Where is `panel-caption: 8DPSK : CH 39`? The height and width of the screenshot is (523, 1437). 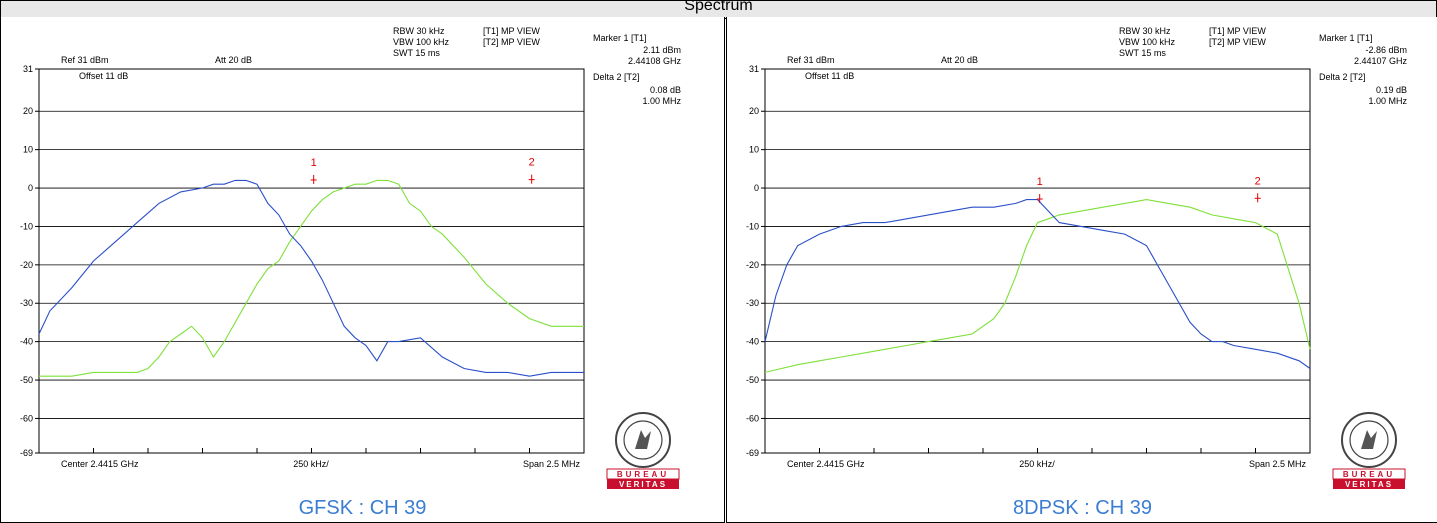
panel-caption: 8DPSK : CH 39 is located at coordinates (1082, 508).